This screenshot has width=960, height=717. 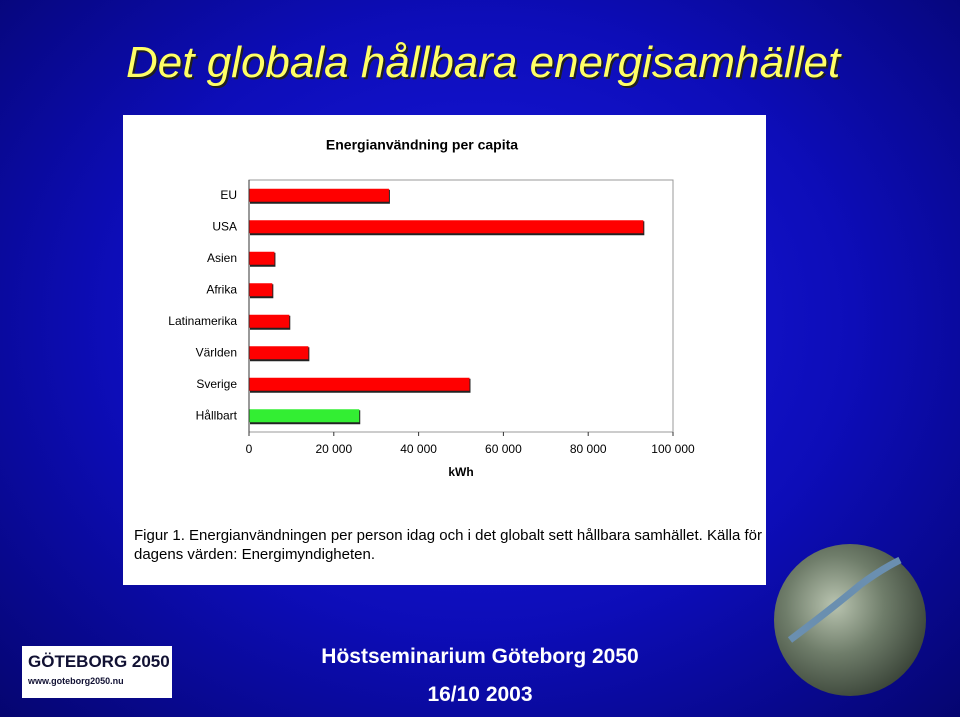 I want to click on x-tick-label: 80 000, so click(x=588, y=449).